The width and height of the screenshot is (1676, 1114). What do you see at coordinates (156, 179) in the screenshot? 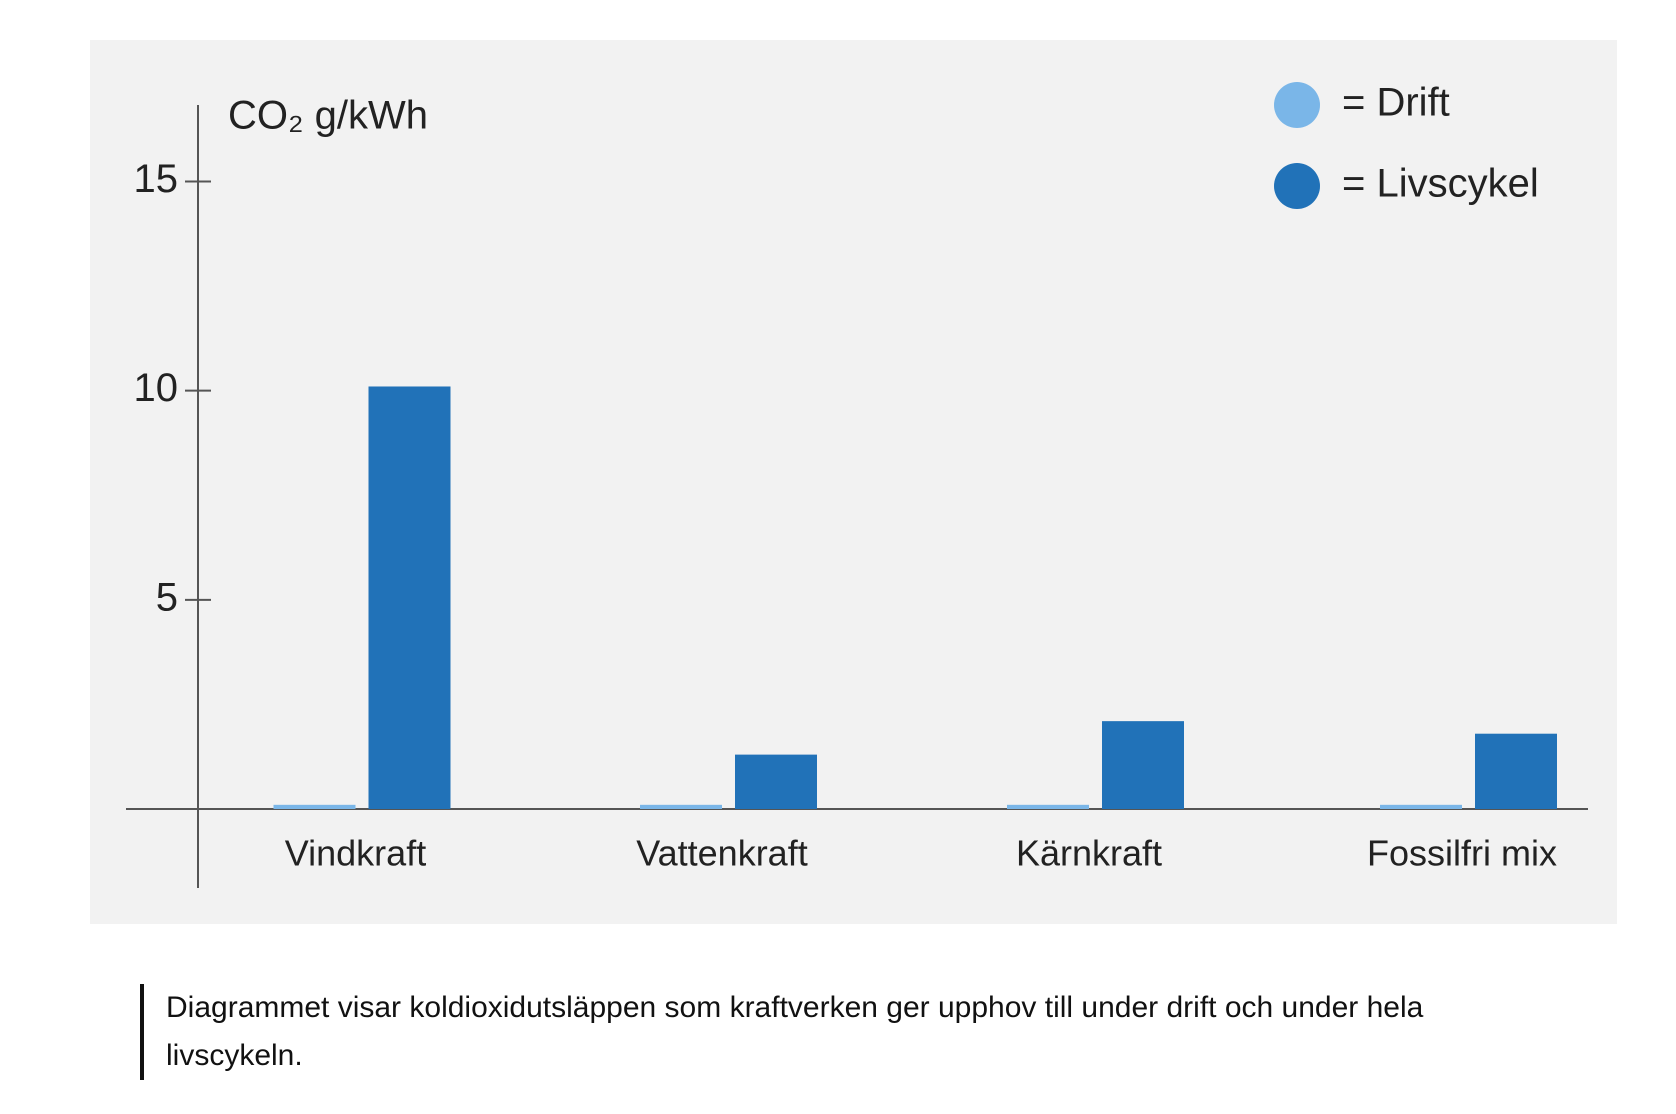
I see `y-tick-label: 15` at bounding box center [156, 179].